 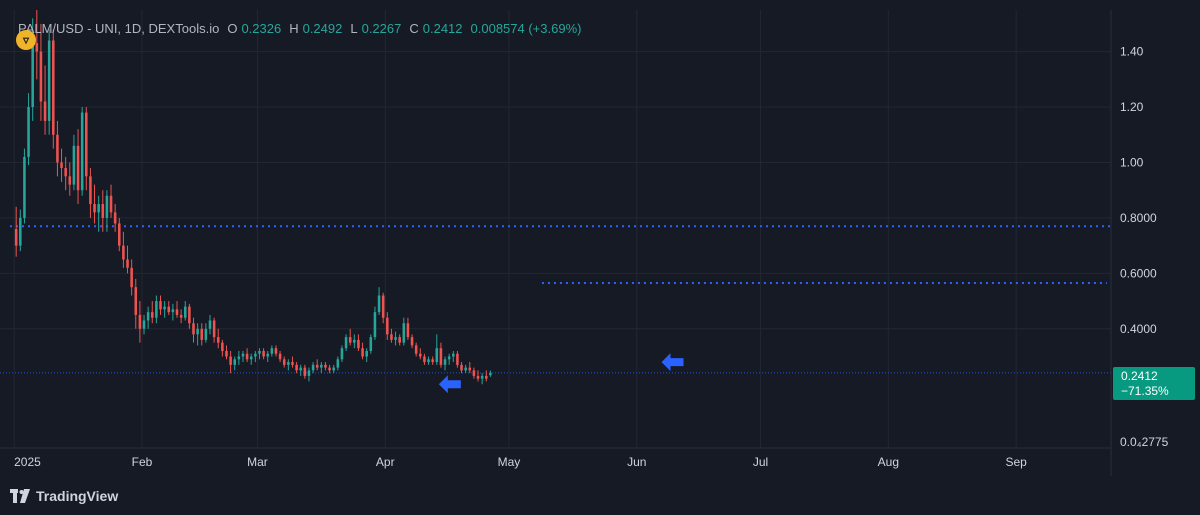 I want to click on horizontal-levels, so click(x=560, y=255).